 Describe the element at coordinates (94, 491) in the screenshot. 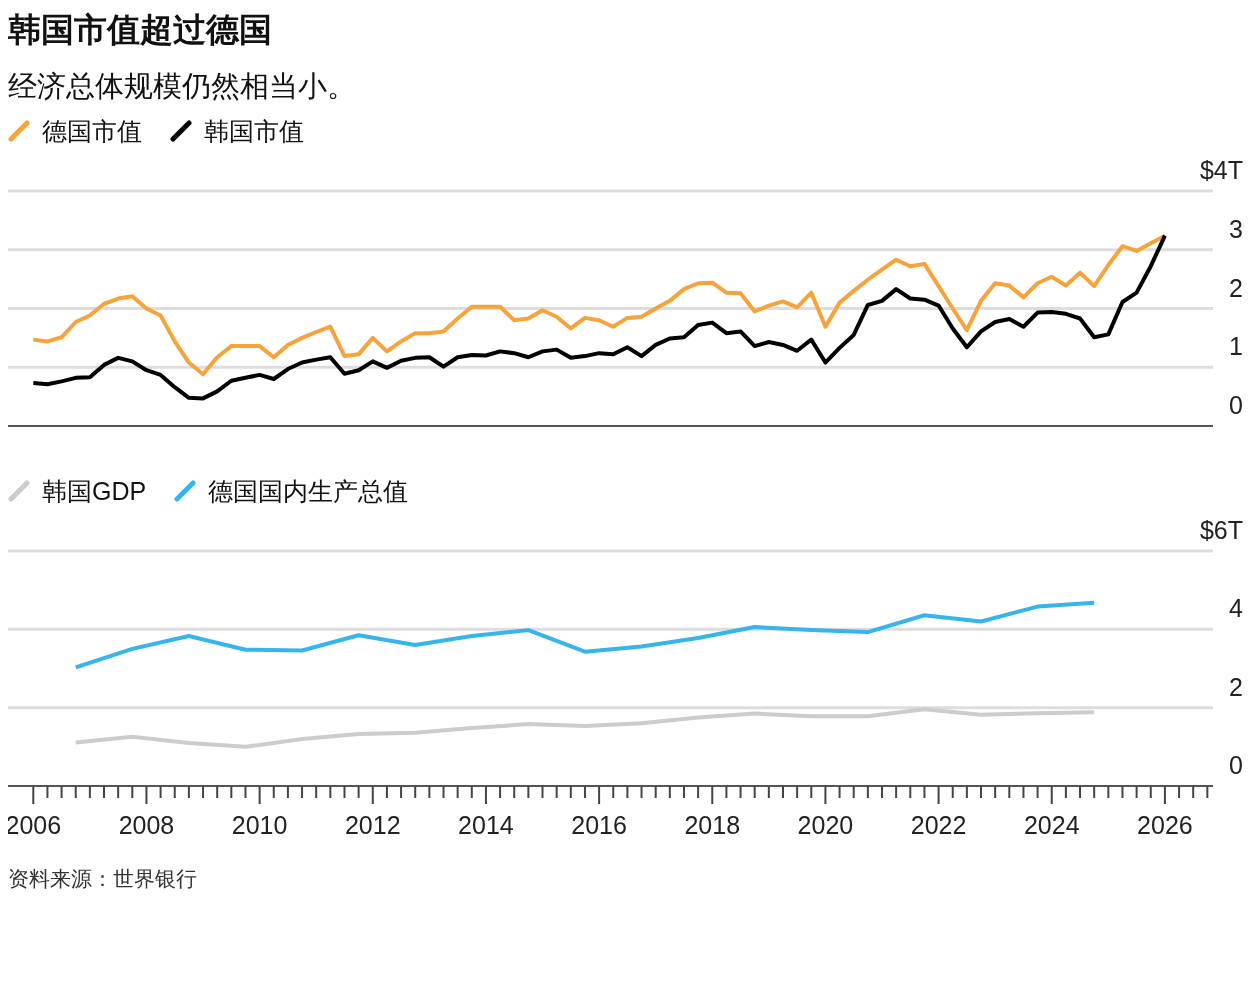

I see `legend-label: 韩国GDP` at that location.